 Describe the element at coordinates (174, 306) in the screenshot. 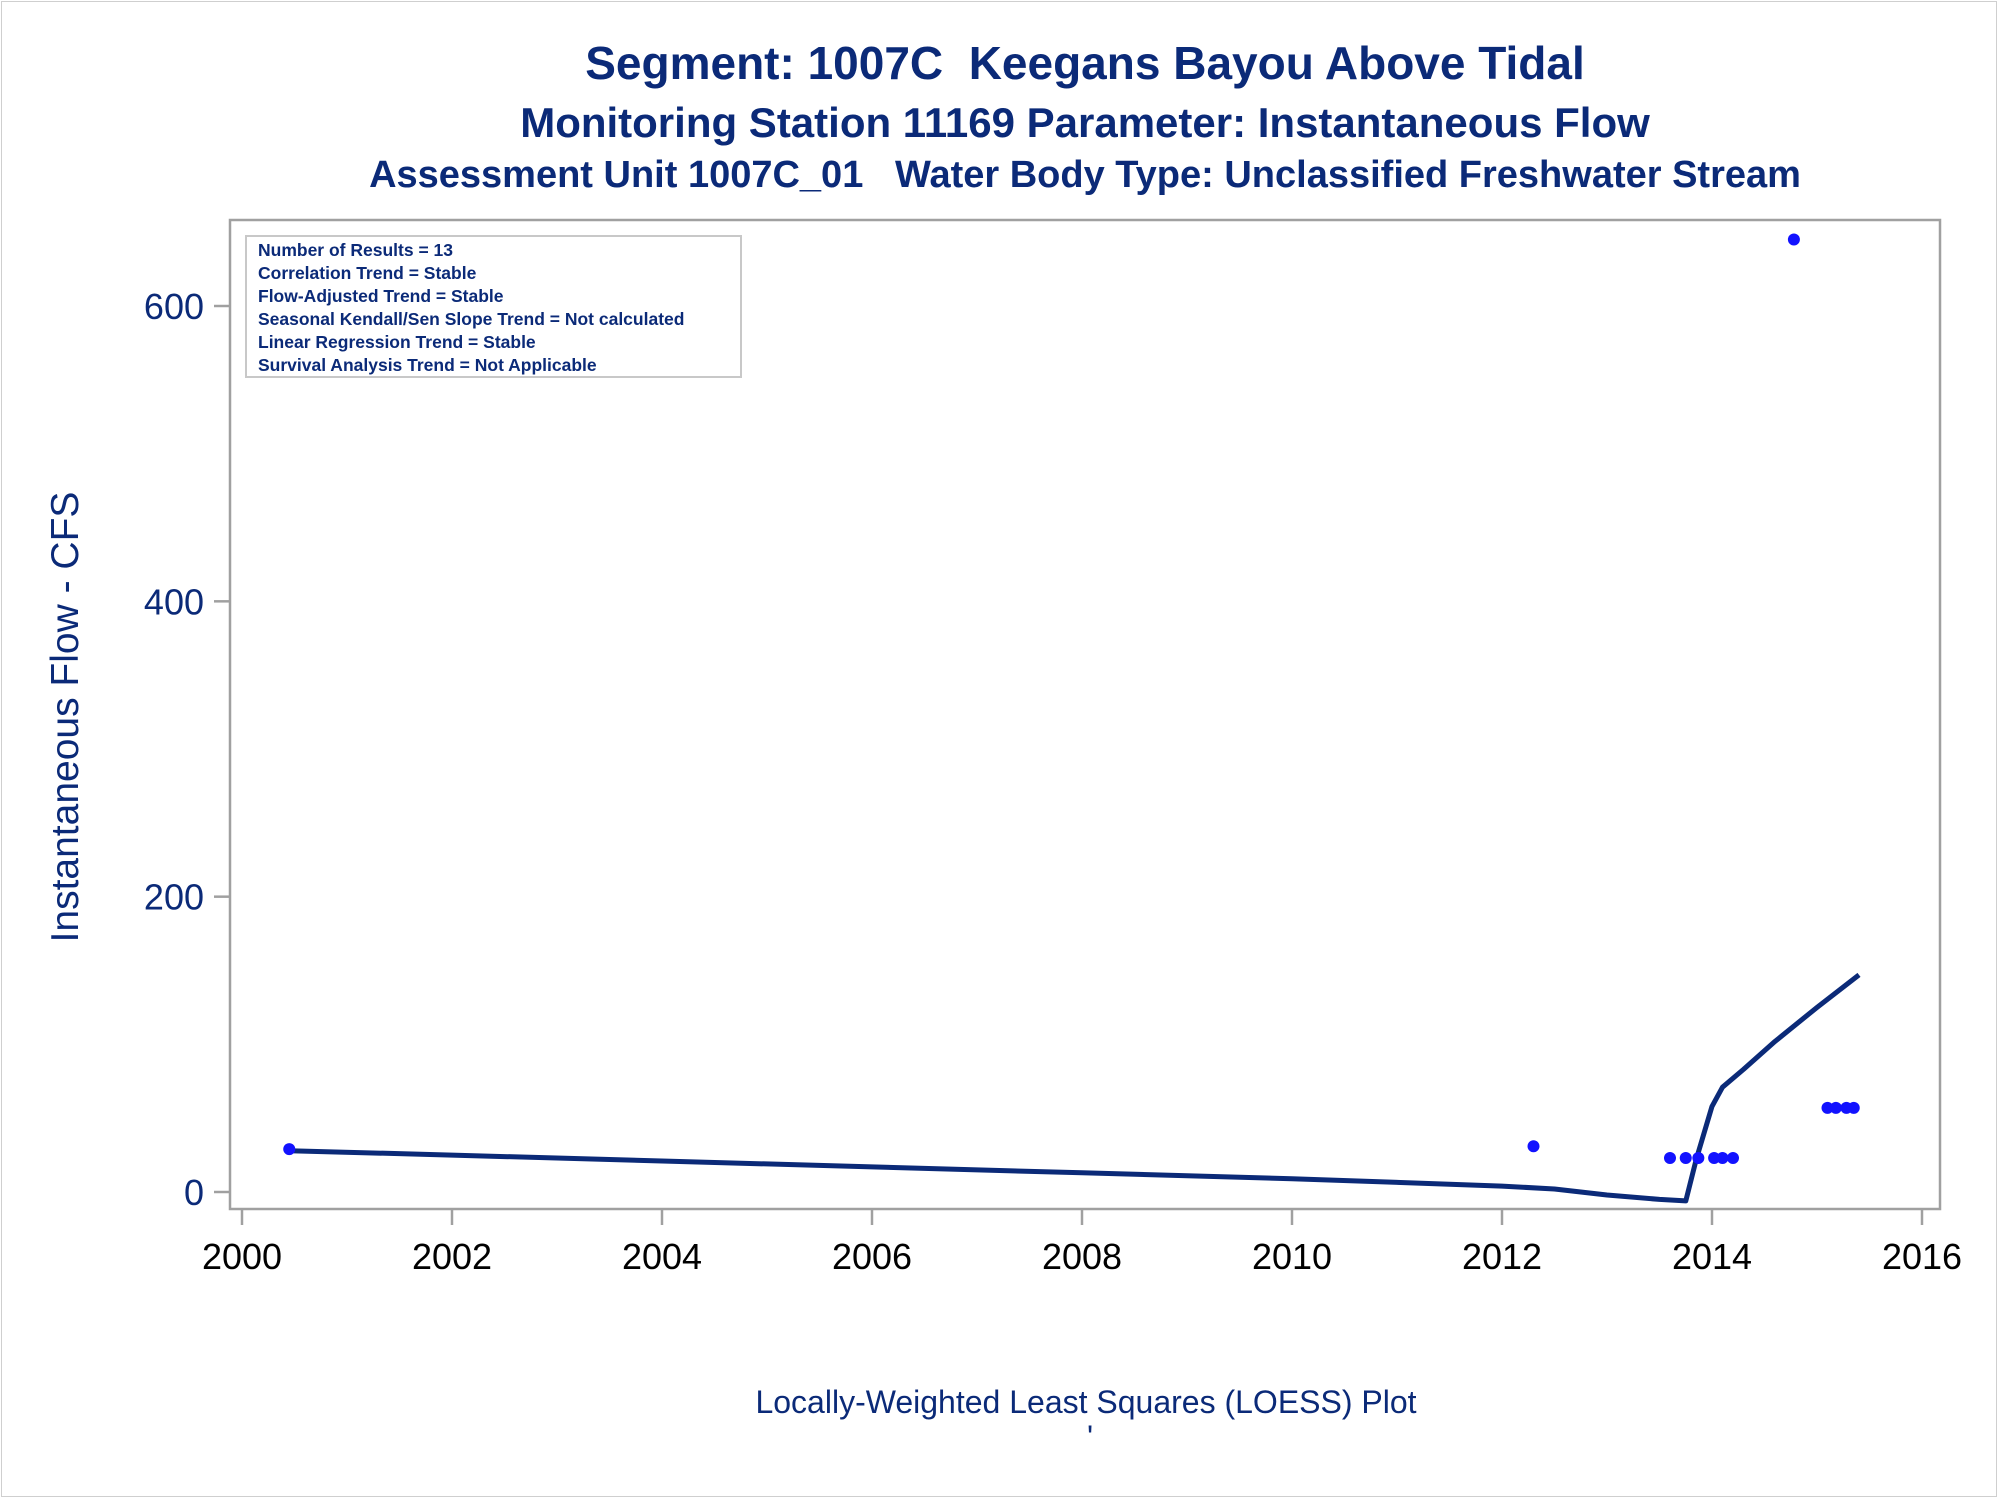

I see `y-tick-label: 600` at that location.